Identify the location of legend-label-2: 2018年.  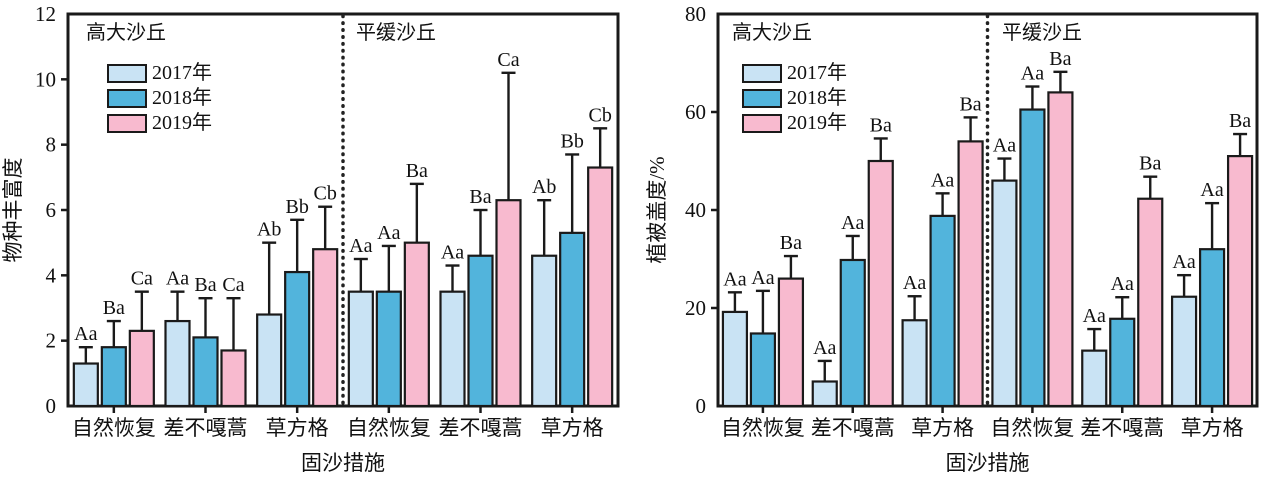
(817, 97).